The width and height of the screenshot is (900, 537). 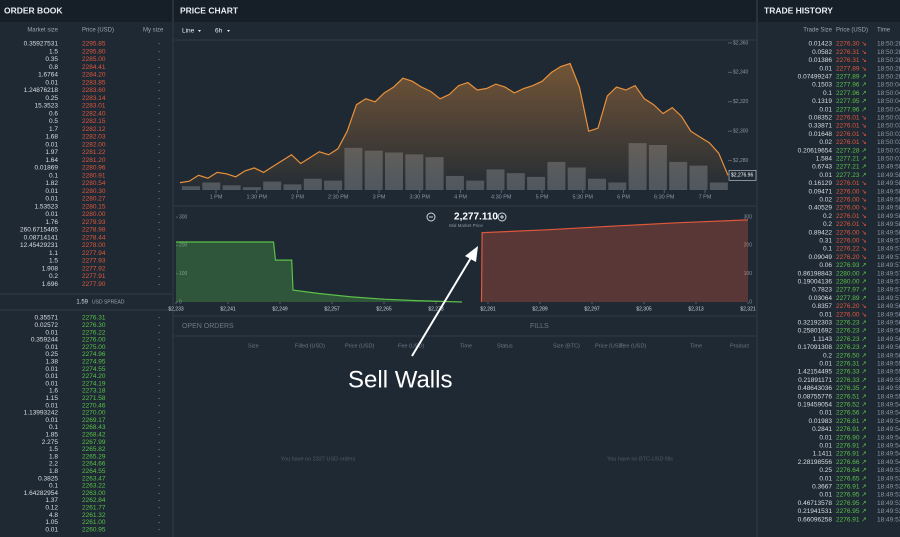 What do you see at coordinates (51, 398) in the screenshot?
I see `bid-size: 1.15` at bounding box center [51, 398].